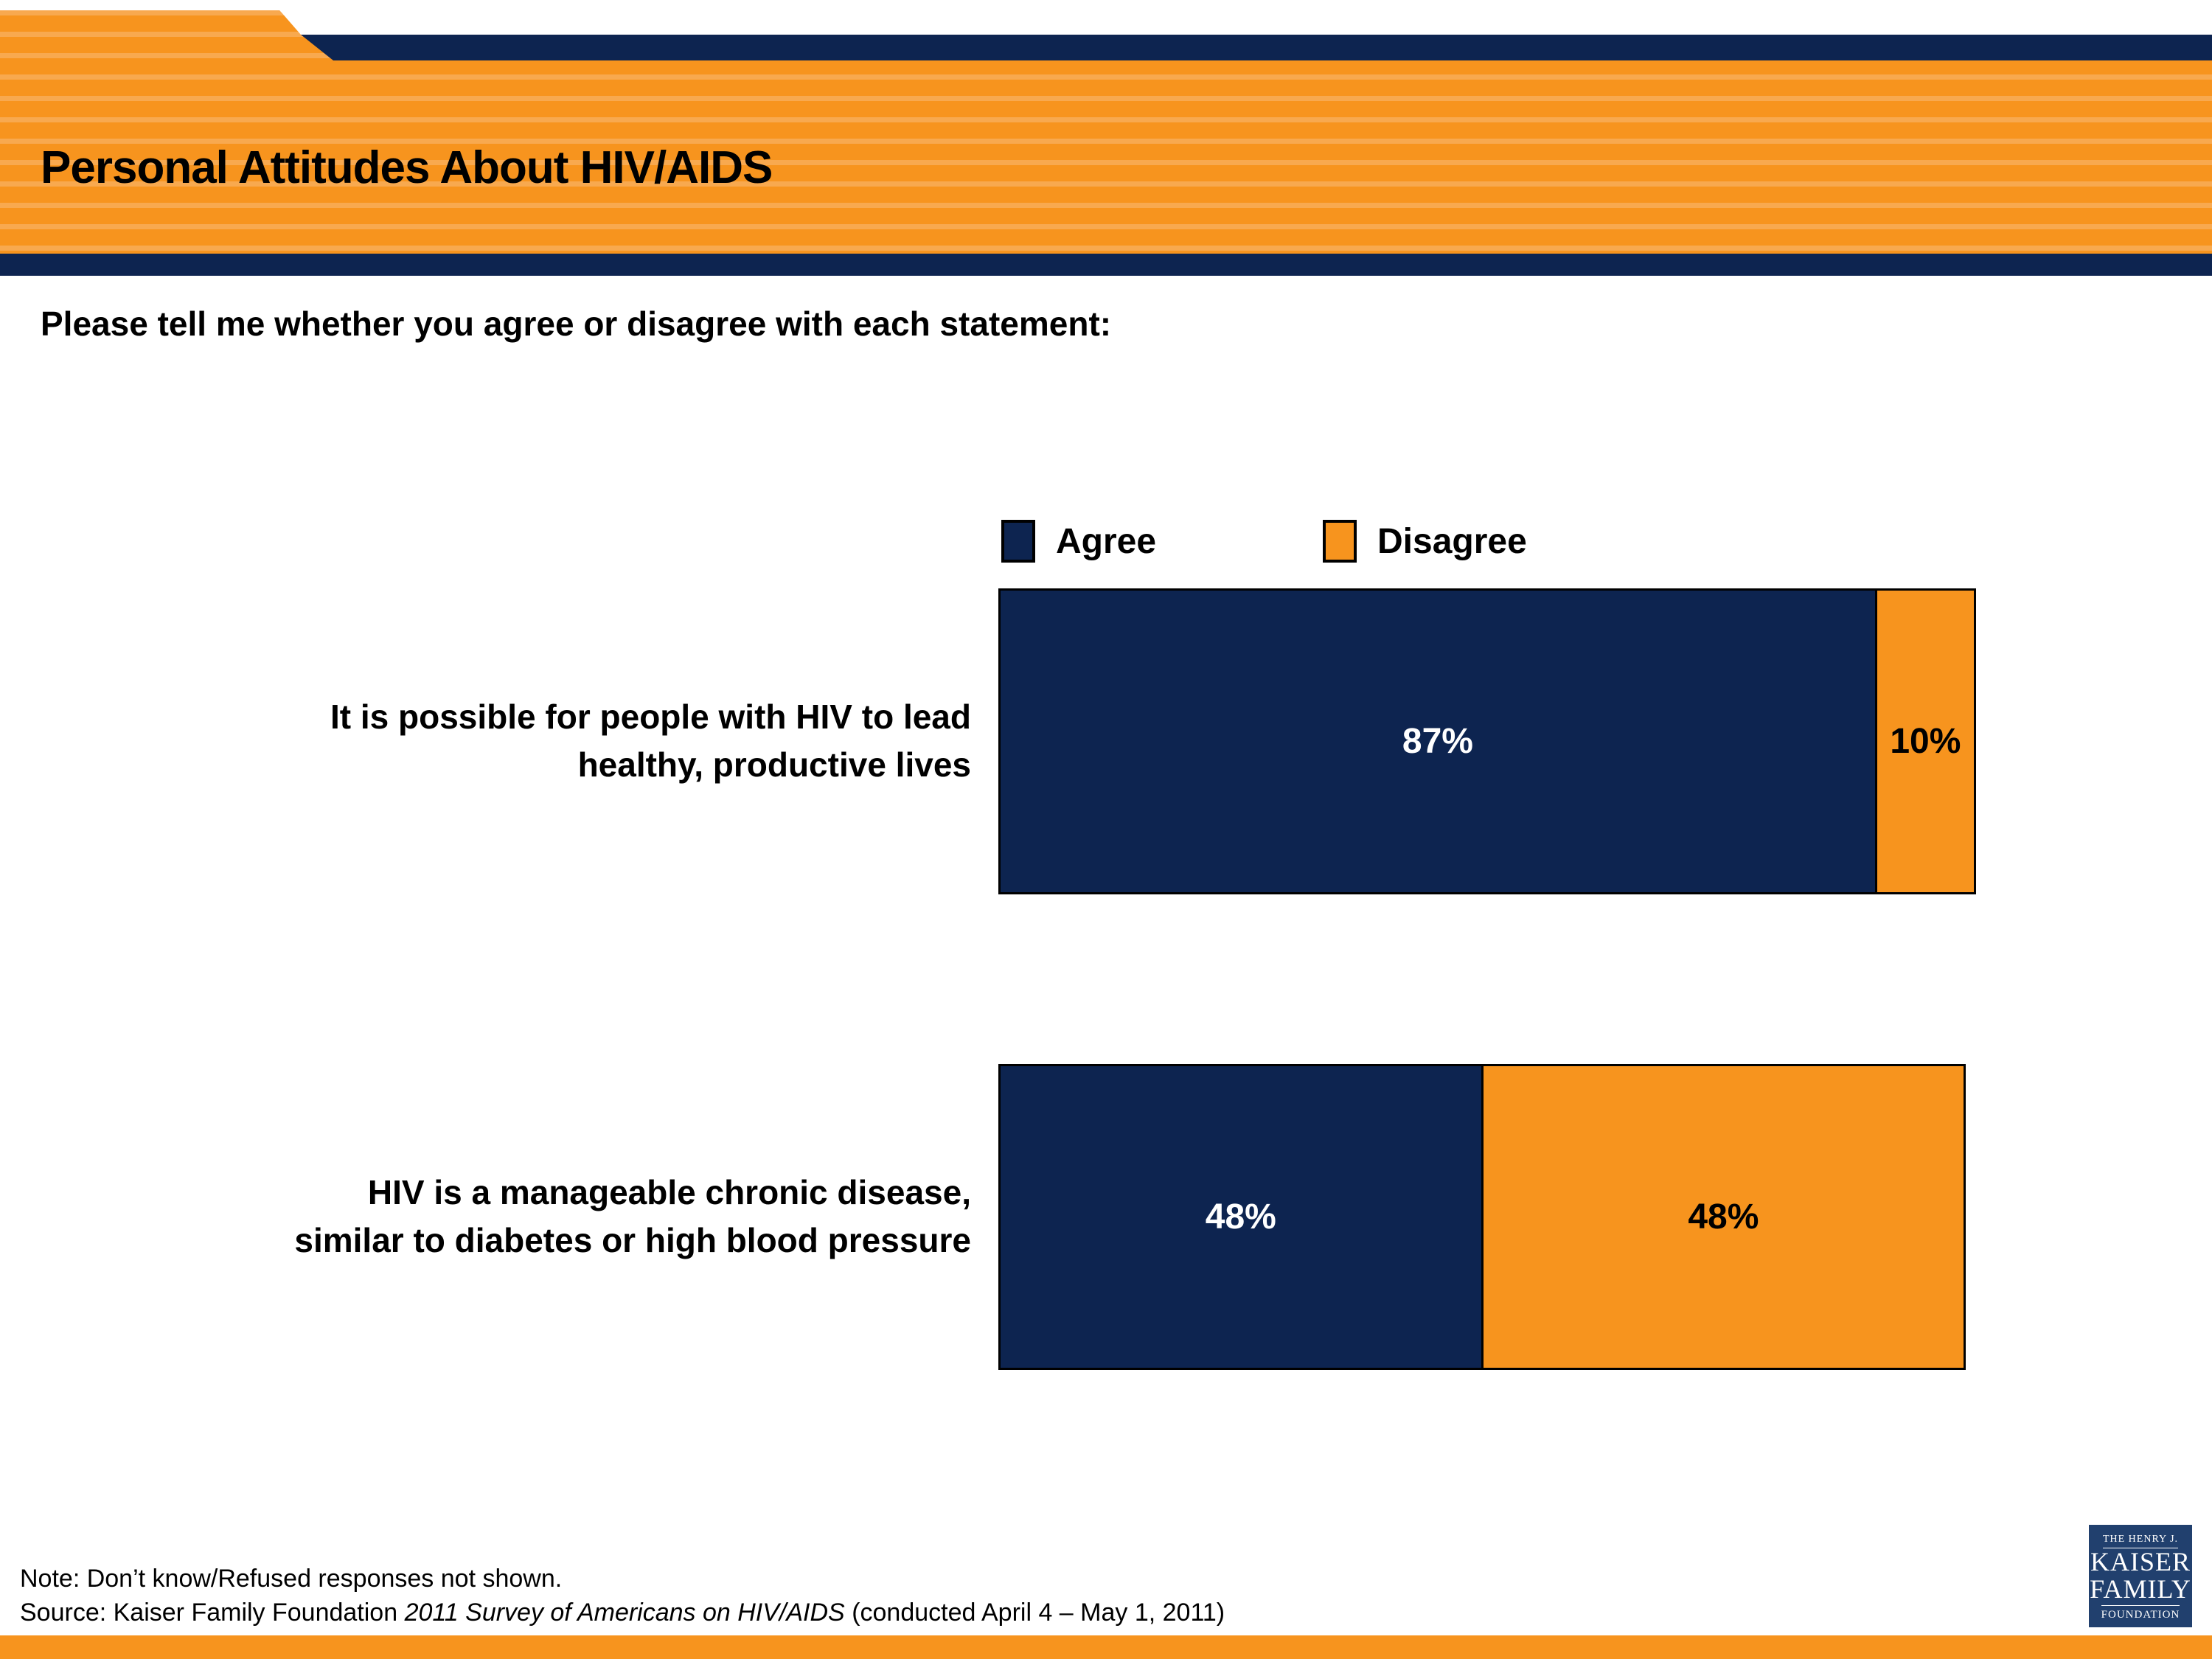 The width and height of the screenshot is (2212, 1659). I want to click on bar-1-agree-segment: 87%, so click(1437, 741).